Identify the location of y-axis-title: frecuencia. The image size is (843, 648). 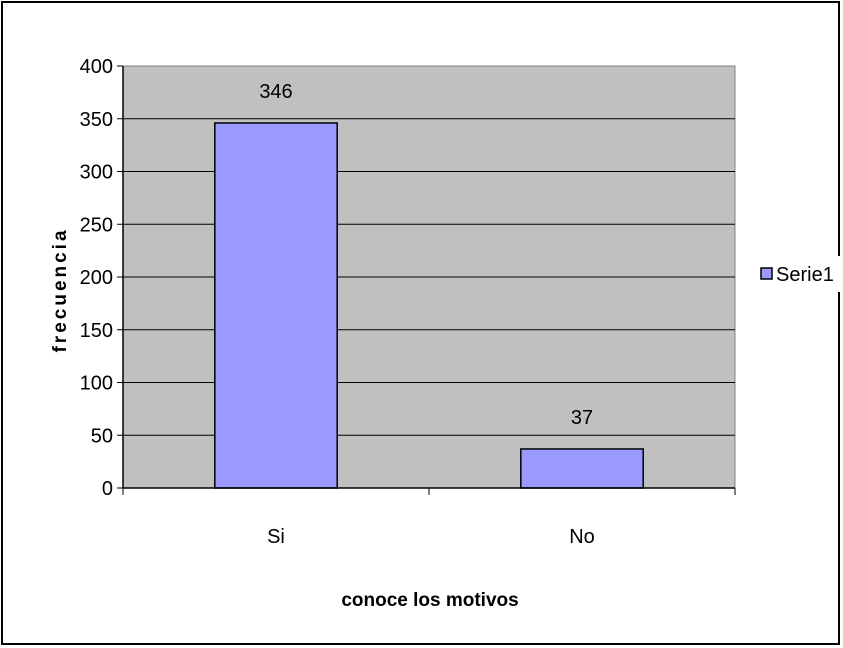
(60, 289).